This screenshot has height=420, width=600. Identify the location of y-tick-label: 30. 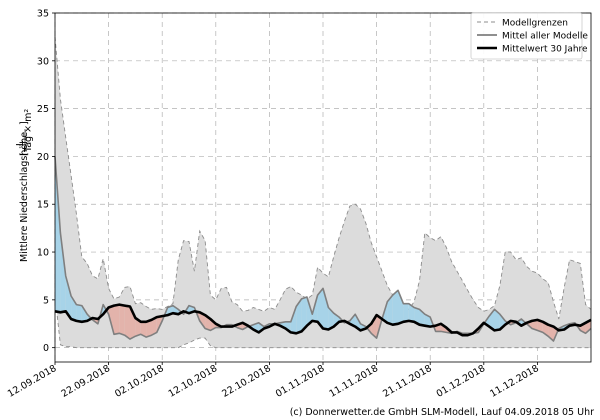
(43, 61).